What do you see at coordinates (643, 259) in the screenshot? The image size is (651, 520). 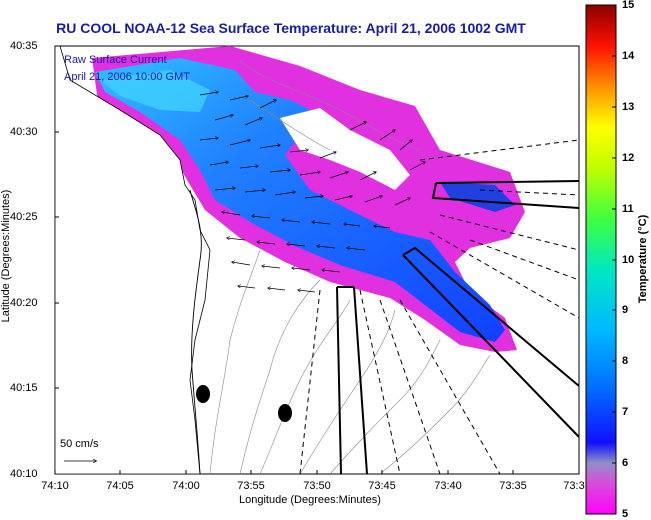 I see `colorbar-label: Temperature (°C)` at bounding box center [643, 259].